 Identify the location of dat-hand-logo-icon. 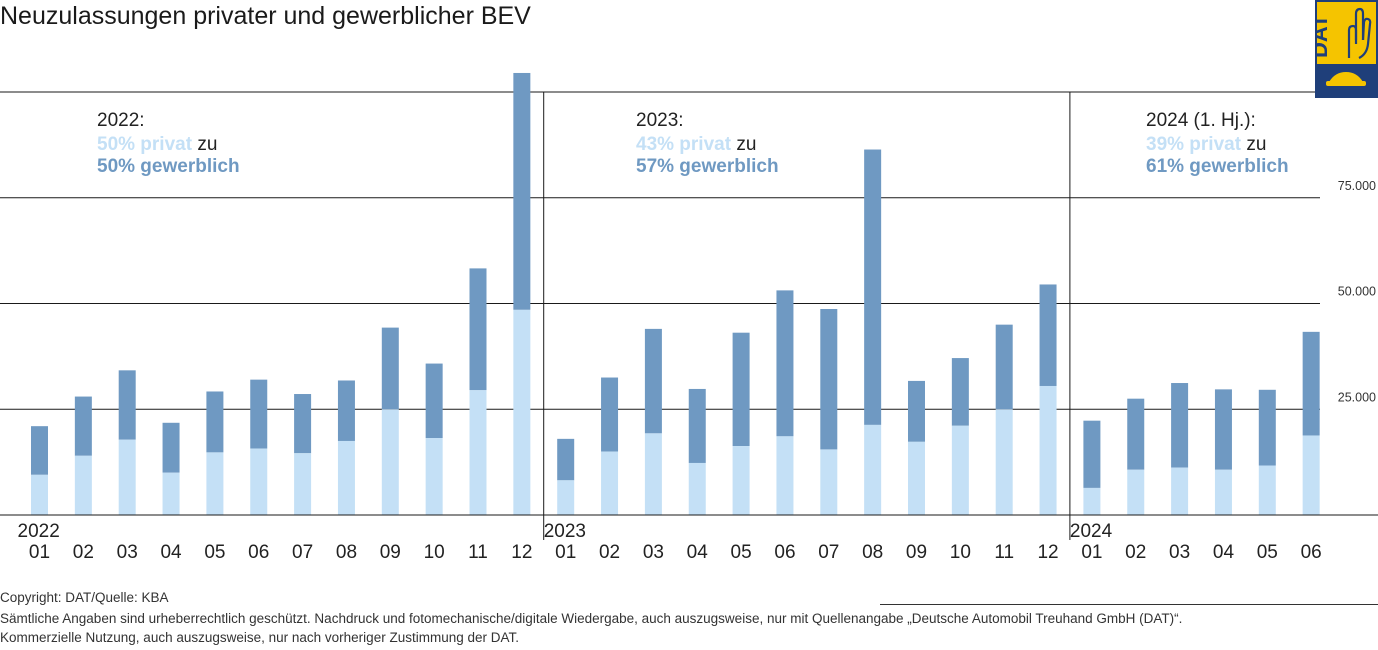
(1359, 33).